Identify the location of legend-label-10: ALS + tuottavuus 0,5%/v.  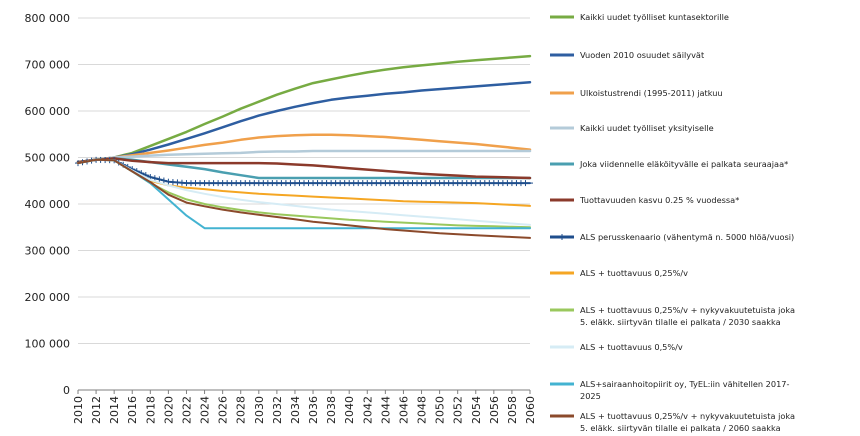
(631, 347).